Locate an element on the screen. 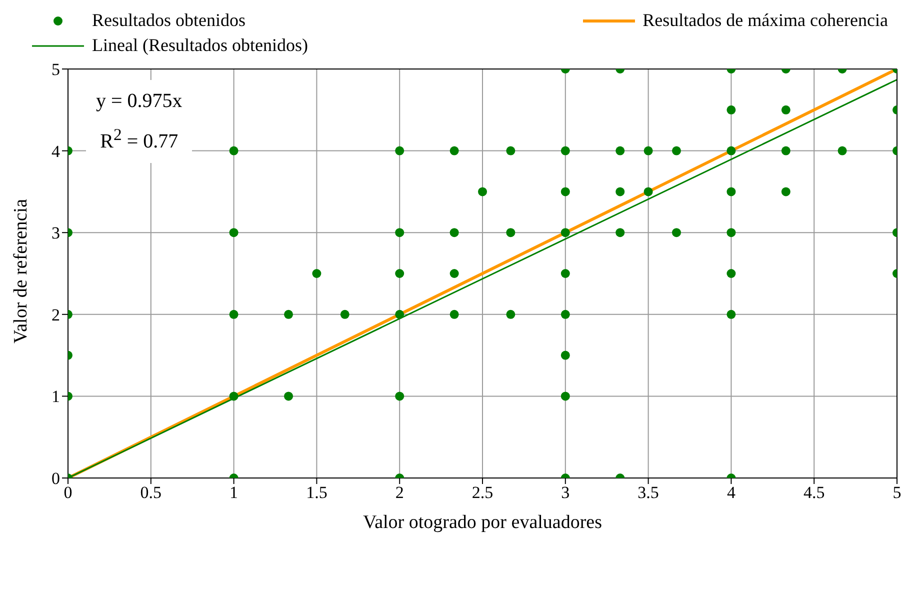  y-axis-title: Valor de referencia is located at coordinates (21, 271).